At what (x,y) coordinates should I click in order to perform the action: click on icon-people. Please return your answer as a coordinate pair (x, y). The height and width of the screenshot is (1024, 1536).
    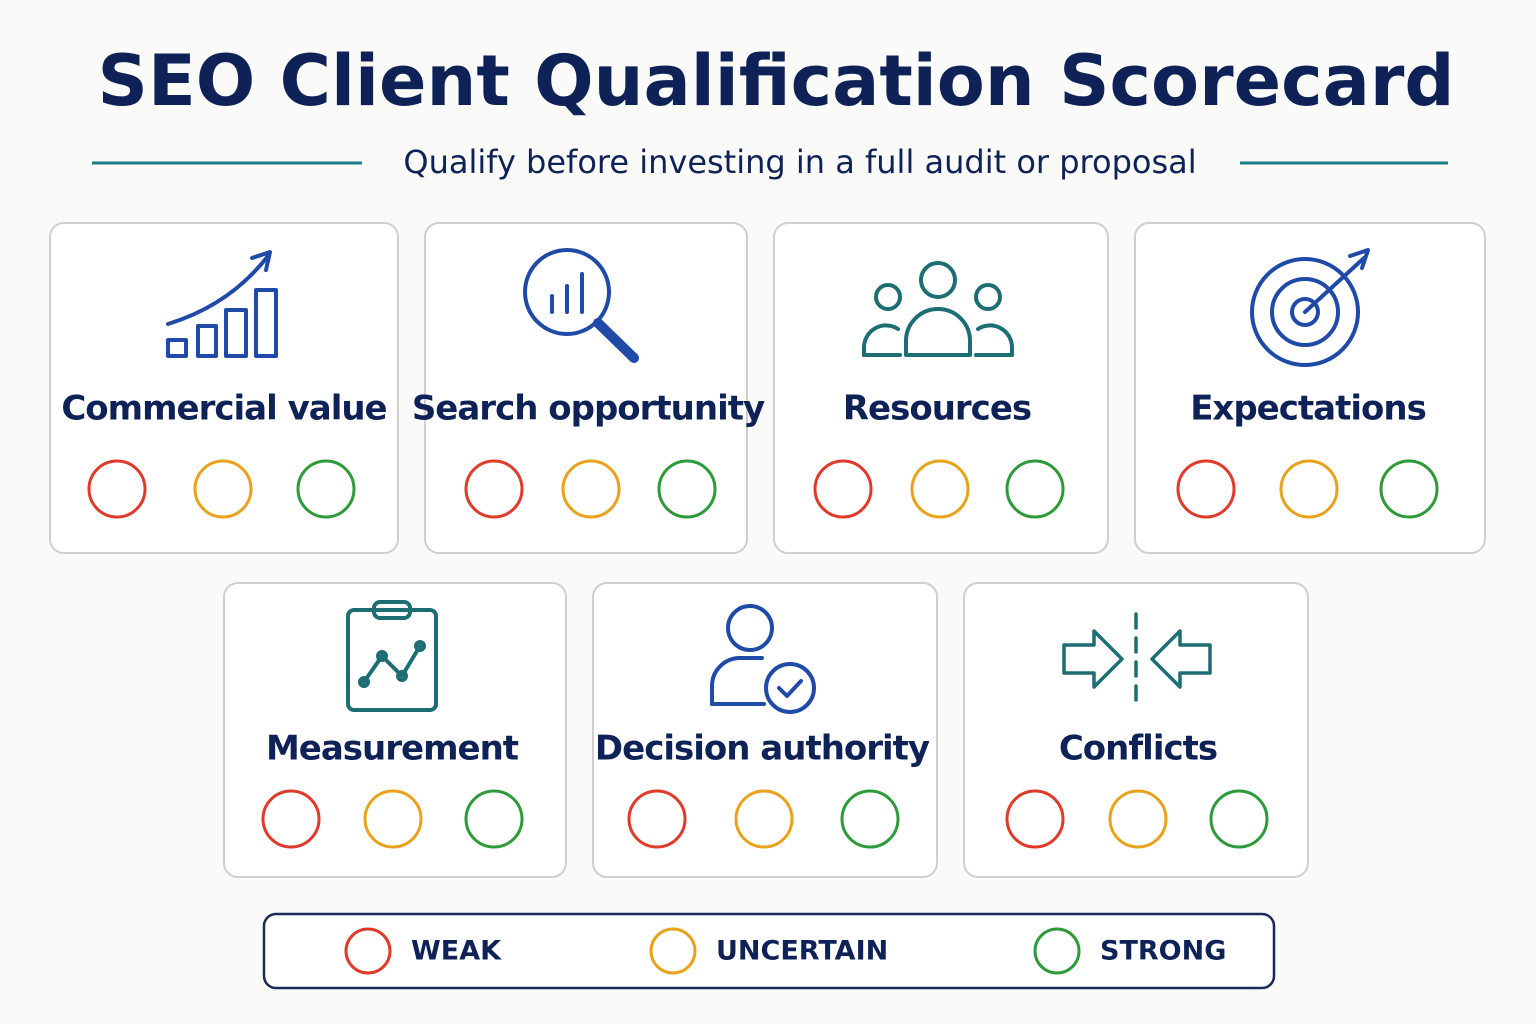
    Looking at the image, I should click on (938, 309).